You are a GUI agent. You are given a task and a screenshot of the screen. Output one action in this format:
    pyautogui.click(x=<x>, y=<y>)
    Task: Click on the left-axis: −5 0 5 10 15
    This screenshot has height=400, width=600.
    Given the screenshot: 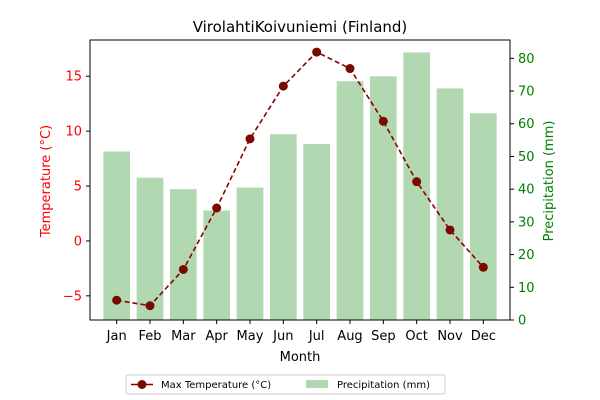 What is the action you would take?
    pyautogui.click(x=76, y=187)
    